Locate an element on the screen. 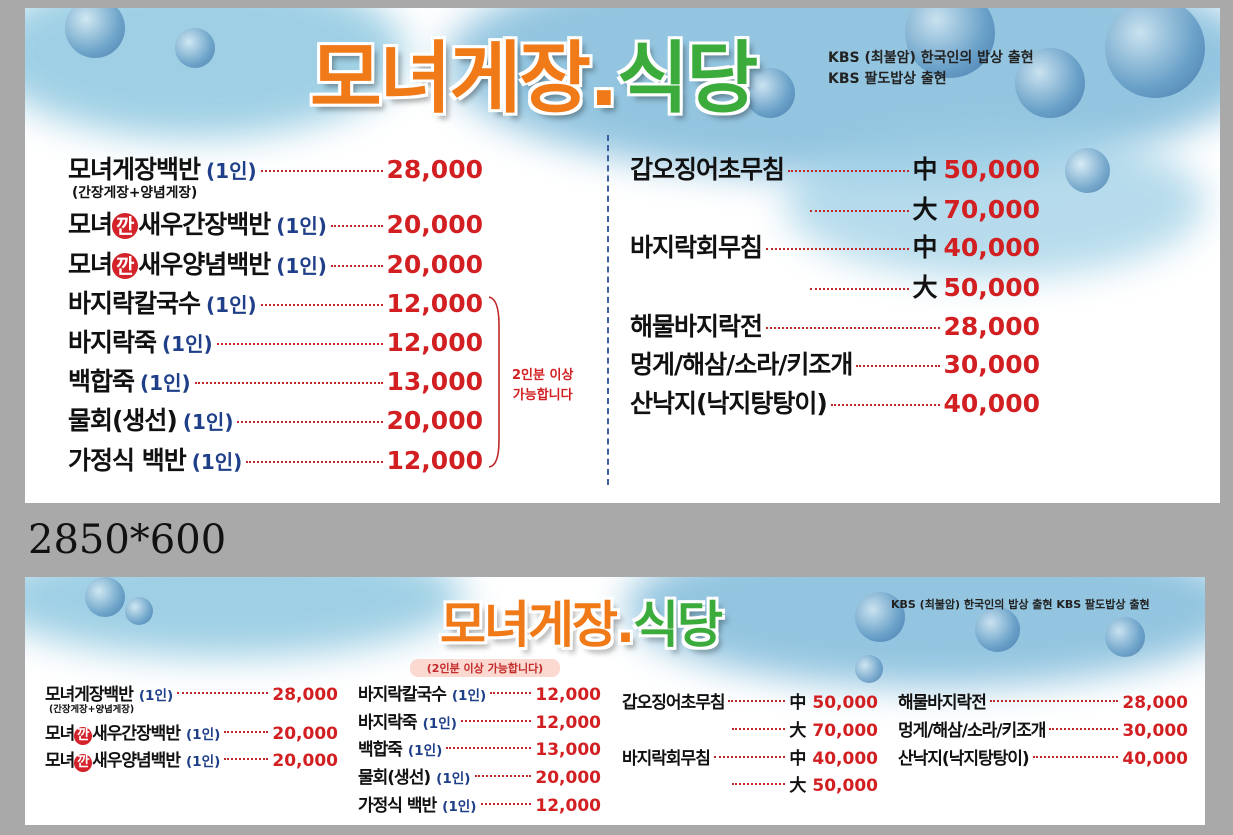 This screenshot has height=835, width=1233. menu-item-name: 멍게/해삼/소라/키조개 is located at coordinates (741, 364).